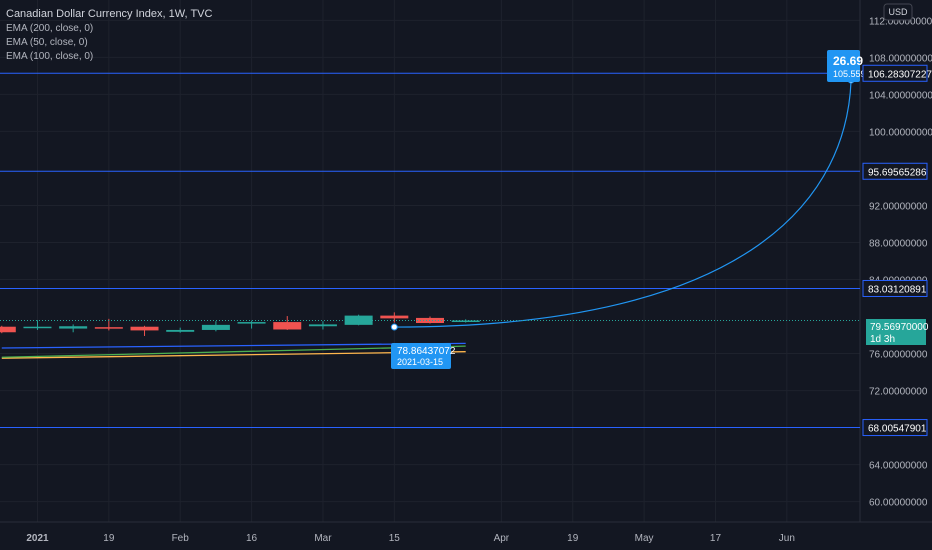 The width and height of the screenshot is (932, 550). I want to click on projection-start-point, so click(394, 327).